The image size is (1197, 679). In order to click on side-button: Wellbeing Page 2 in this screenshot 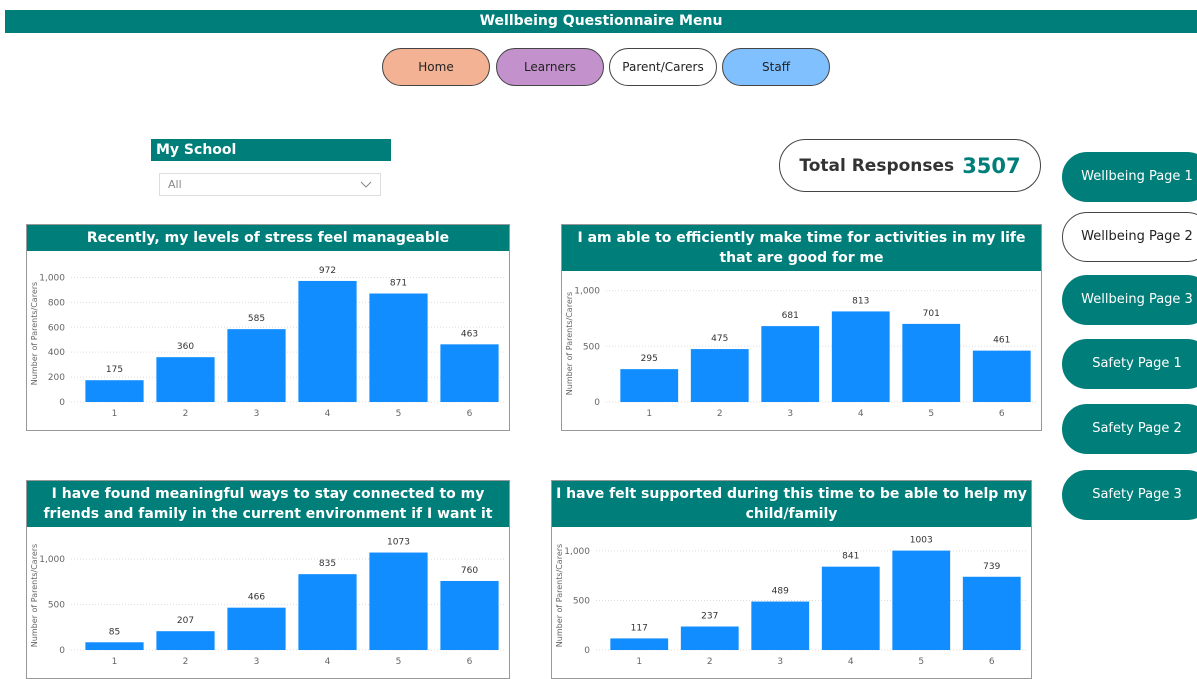, I will do `click(1129, 237)`.